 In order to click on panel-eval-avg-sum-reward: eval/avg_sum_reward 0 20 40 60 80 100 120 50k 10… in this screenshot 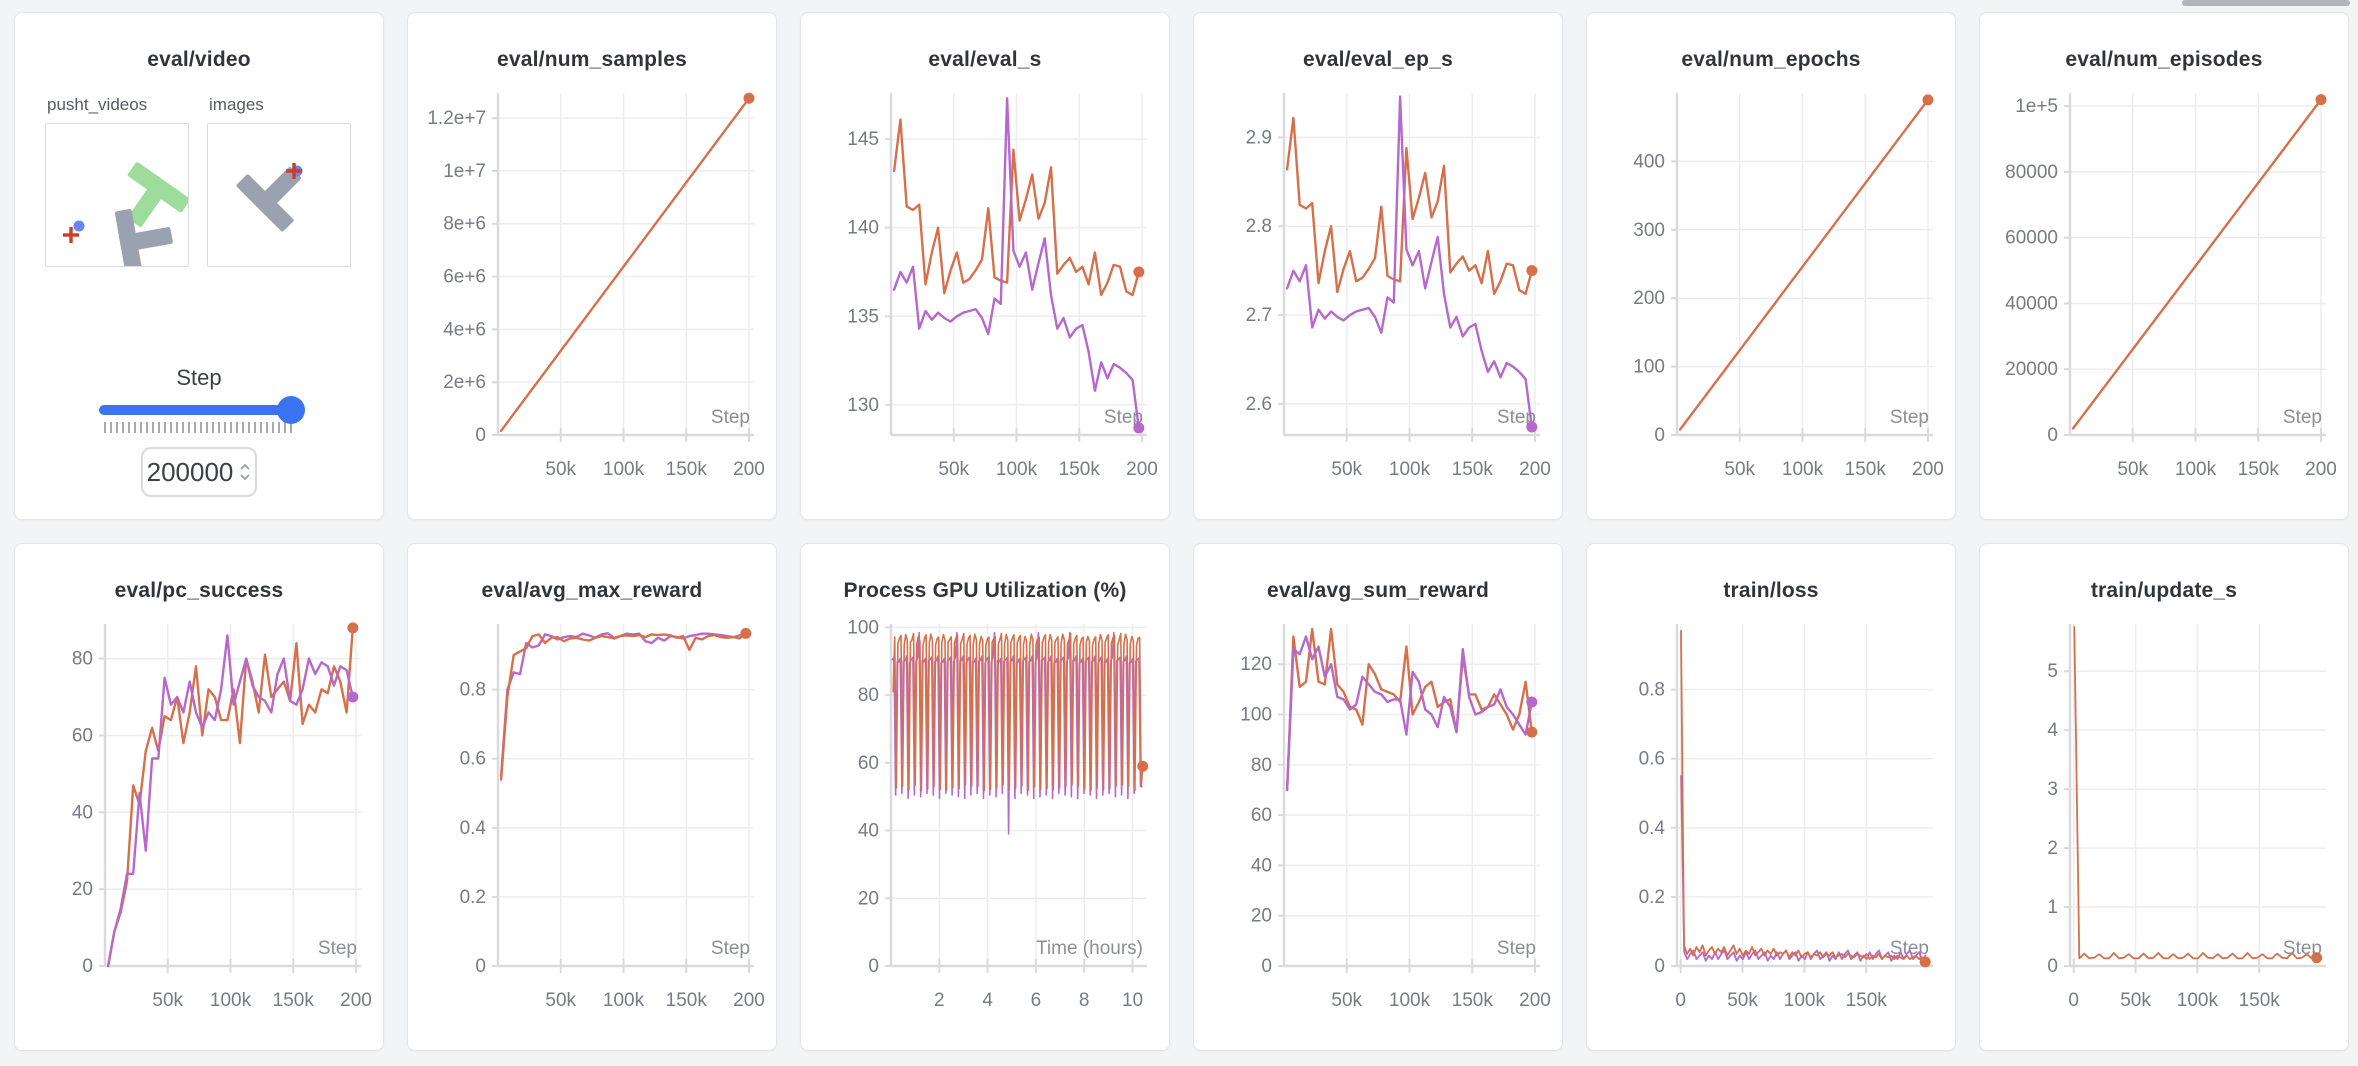, I will do `click(1378, 797)`.